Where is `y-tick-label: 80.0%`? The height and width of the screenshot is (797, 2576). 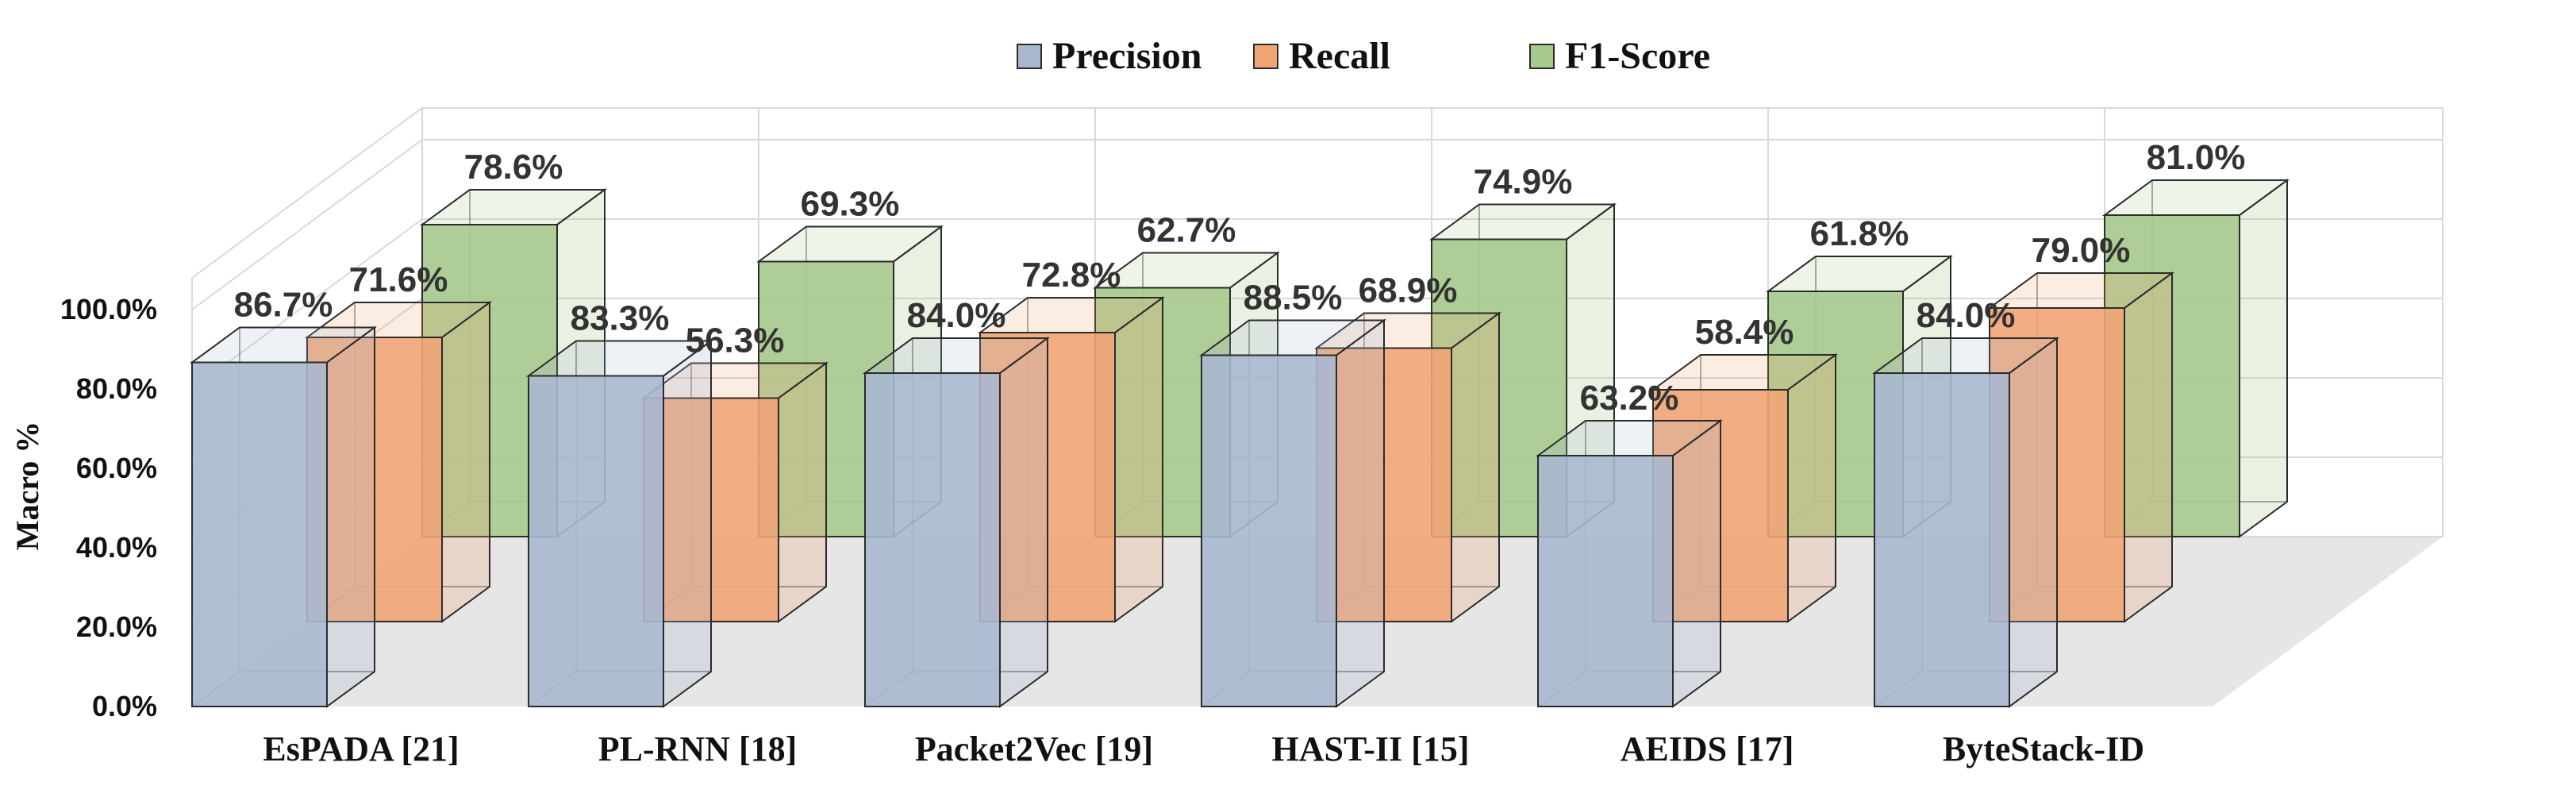
y-tick-label: 80.0% is located at coordinates (117, 388).